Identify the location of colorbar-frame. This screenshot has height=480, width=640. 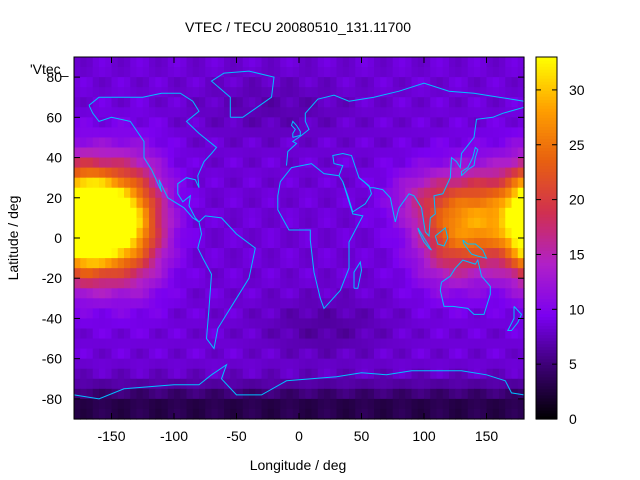
(546, 238).